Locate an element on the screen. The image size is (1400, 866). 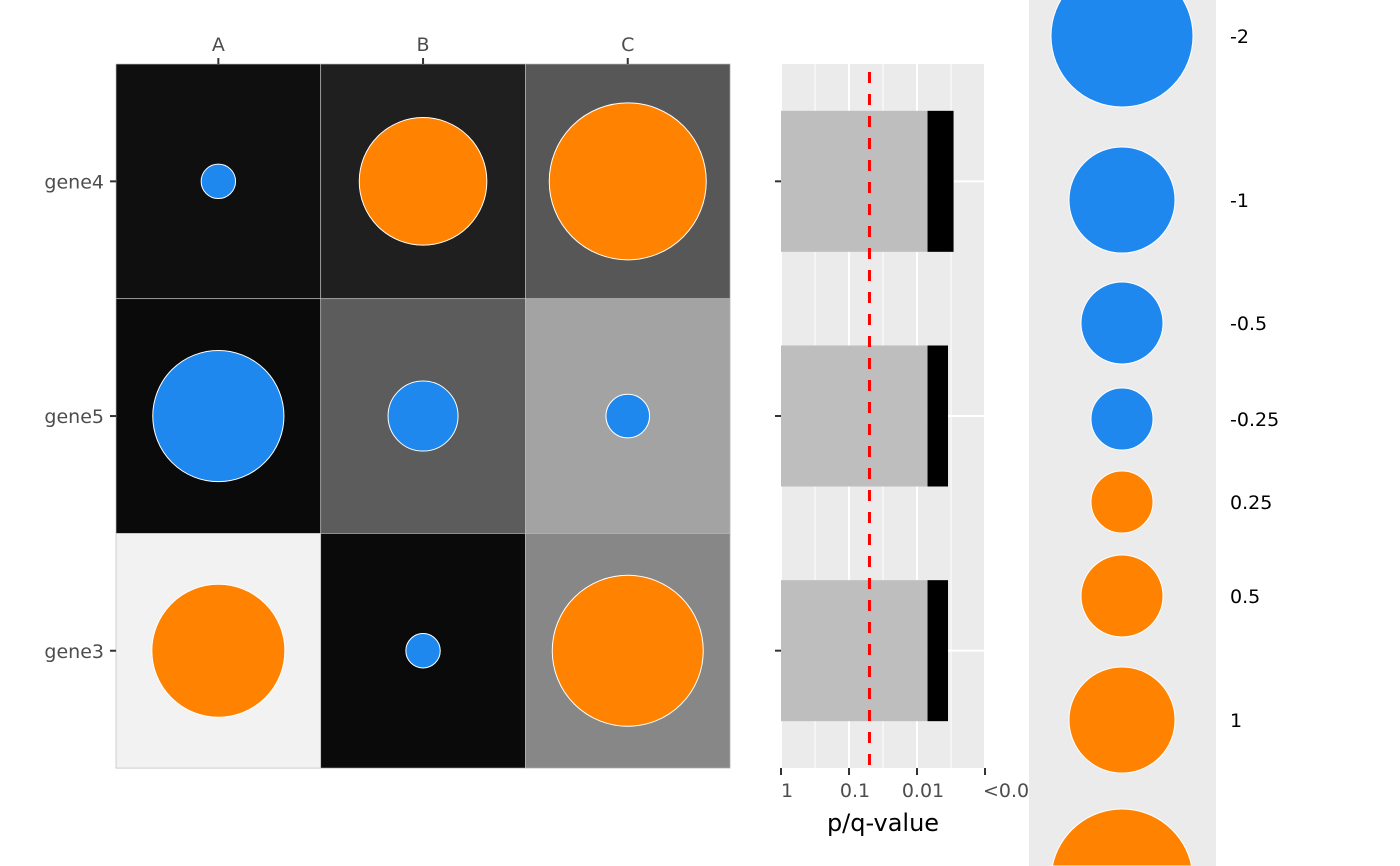
legend-label: -2 is located at coordinates (1239, 37).